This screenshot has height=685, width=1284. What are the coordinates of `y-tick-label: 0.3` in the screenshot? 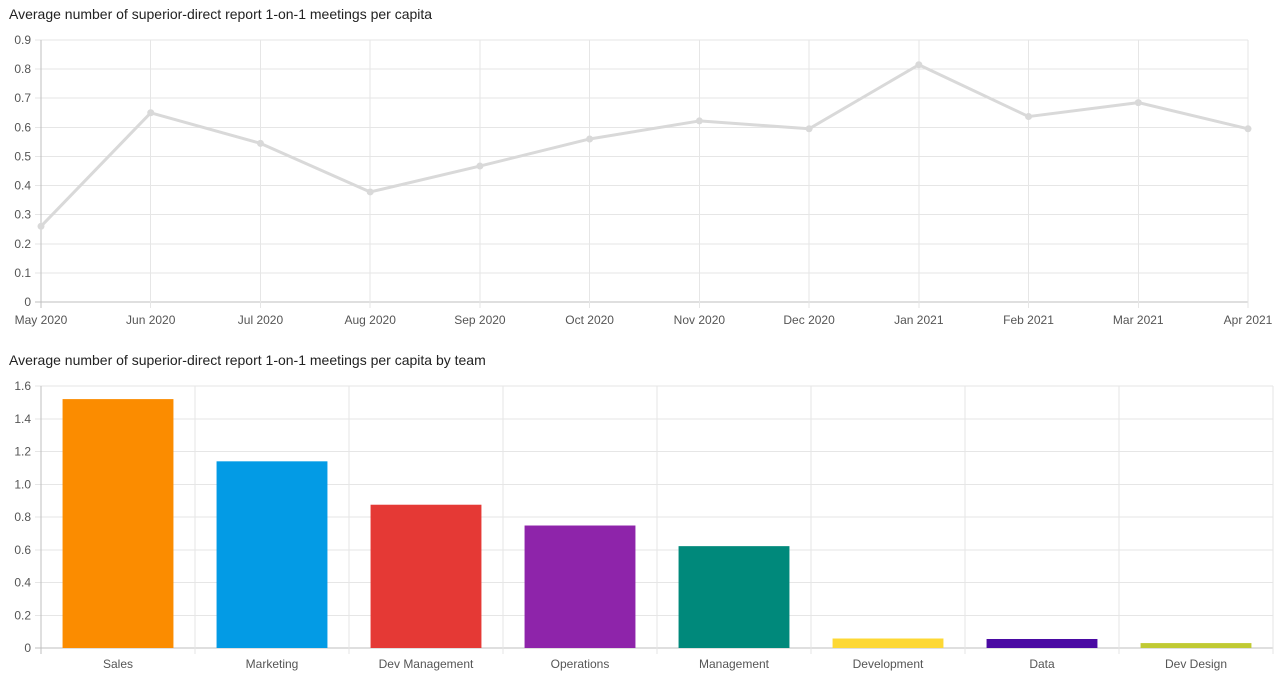 It's located at (22, 215).